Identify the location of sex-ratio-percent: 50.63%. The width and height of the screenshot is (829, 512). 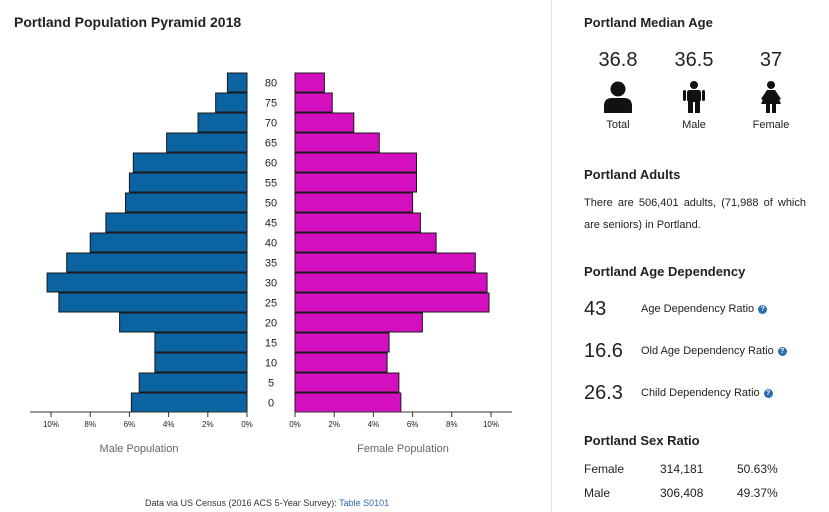
(757, 469).